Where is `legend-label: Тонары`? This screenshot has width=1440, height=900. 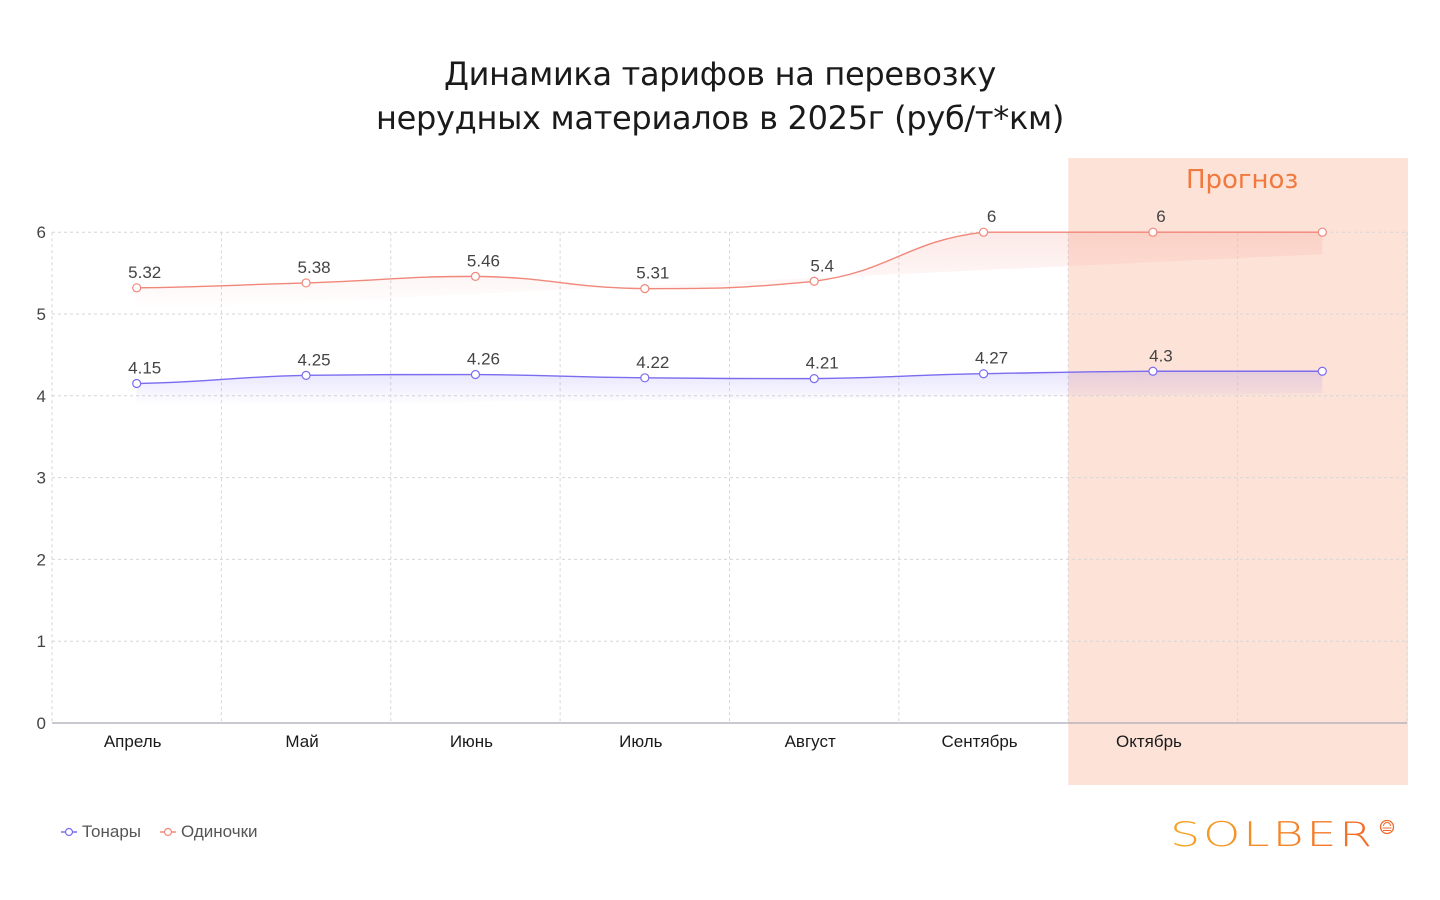 legend-label: Тонары is located at coordinates (112, 831).